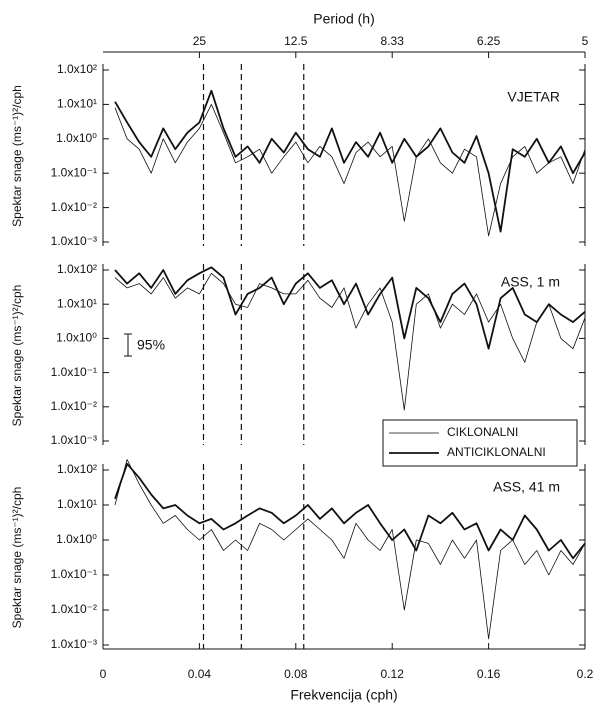 The height and width of the screenshot is (704, 597). What do you see at coordinates (151, 345) in the screenshot?
I see `confidence-label: 95%` at bounding box center [151, 345].